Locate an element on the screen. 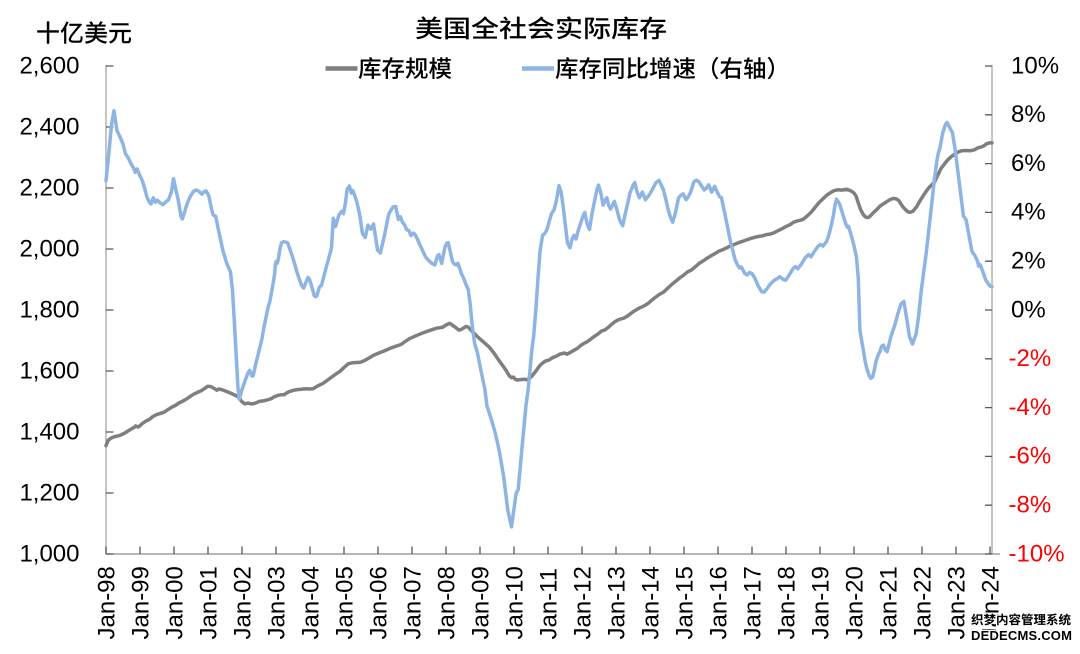  svg-text: 1,800 is located at coordinates (49, 309).